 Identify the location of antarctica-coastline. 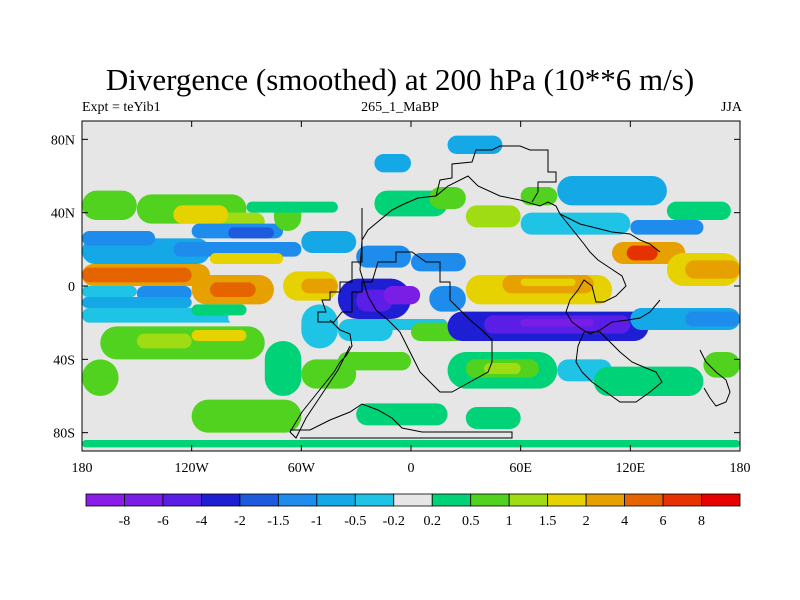
(401, 421).